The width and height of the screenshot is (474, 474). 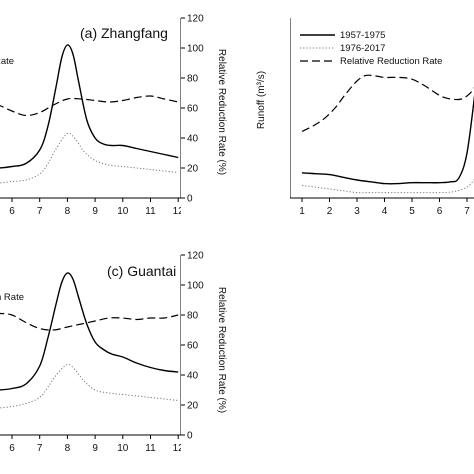 I want to click on x-tick-label: 5, so click(x=412, y=211).